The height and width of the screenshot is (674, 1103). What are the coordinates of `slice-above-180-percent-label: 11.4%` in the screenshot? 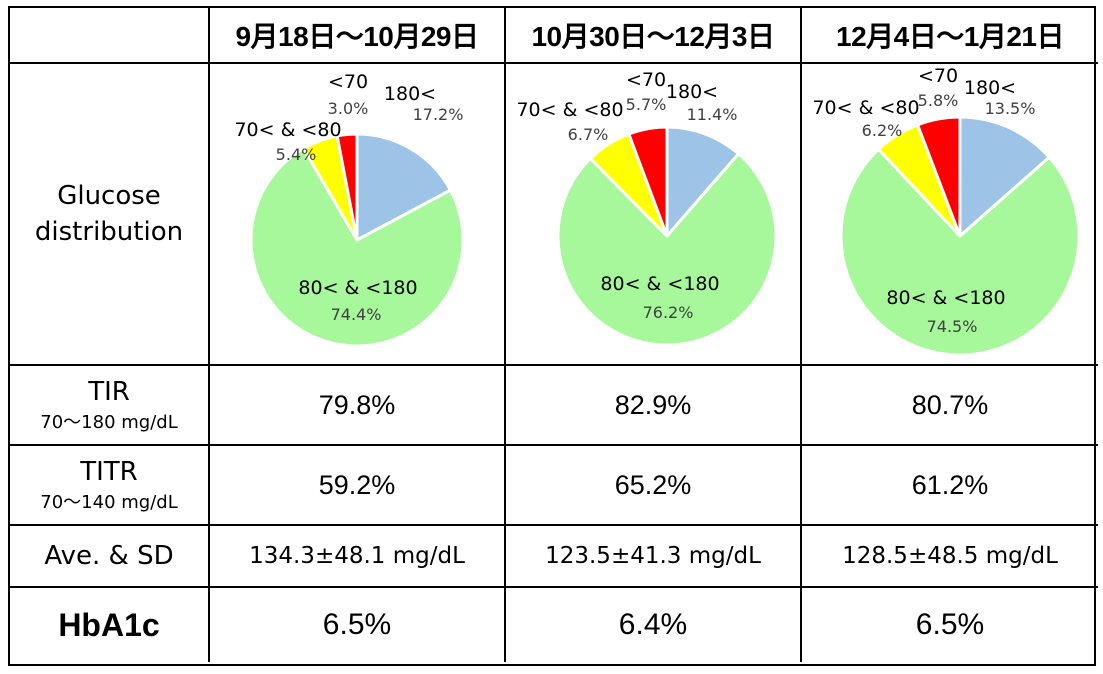 It's located at (712, 114).